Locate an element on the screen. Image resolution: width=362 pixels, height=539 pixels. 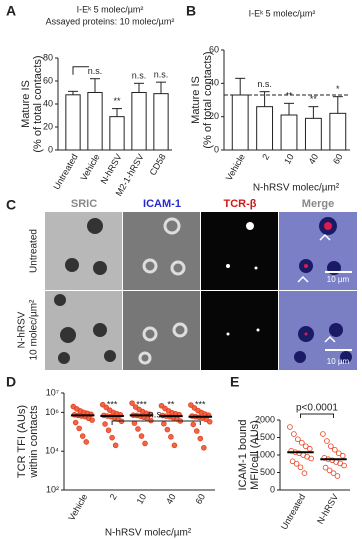
x-tick-label: 40 is located at coordinates (171, 499).